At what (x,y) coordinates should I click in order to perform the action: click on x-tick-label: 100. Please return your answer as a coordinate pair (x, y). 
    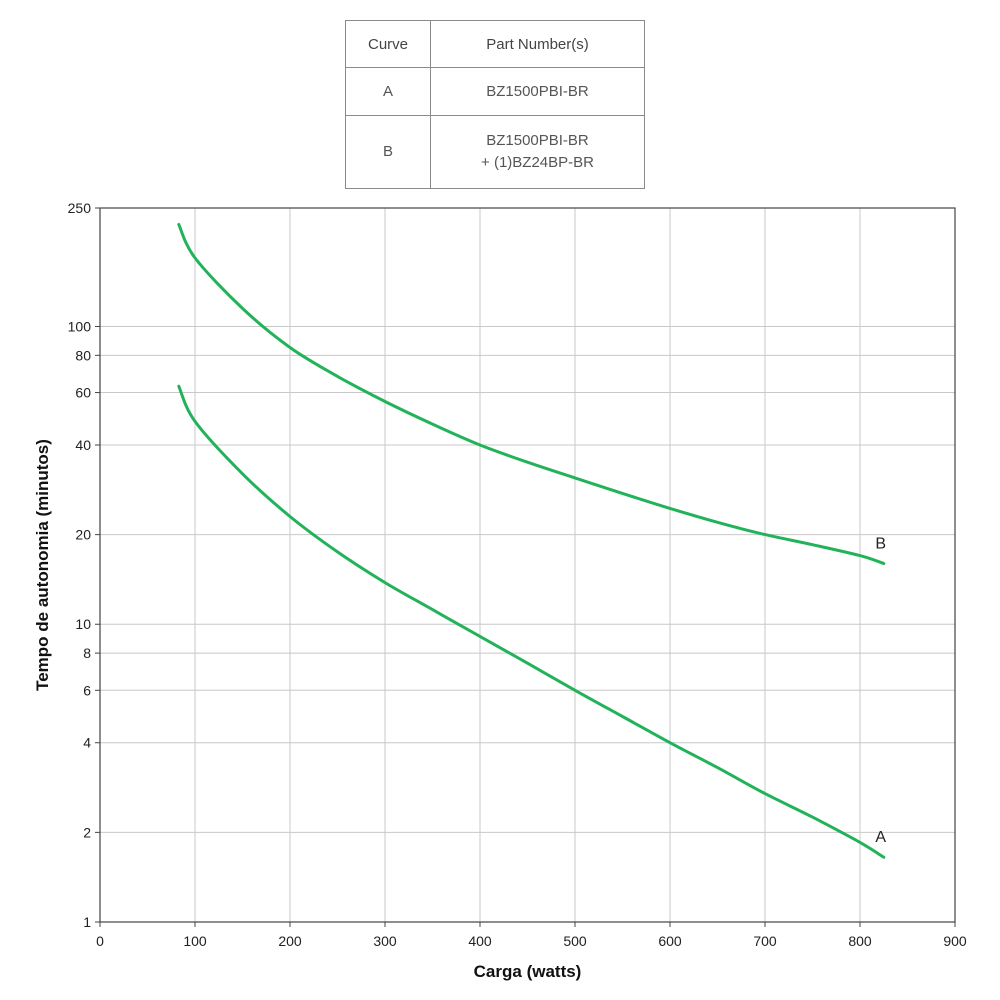
    Looking at the image, I should click on (195, 941).